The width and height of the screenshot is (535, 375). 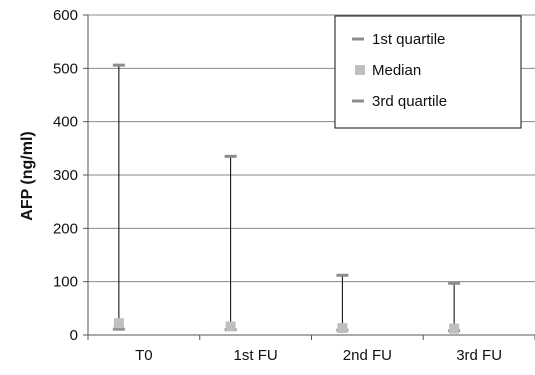 I want to click on x-tick-label: 3rd FU, so click(x=479, y=355).